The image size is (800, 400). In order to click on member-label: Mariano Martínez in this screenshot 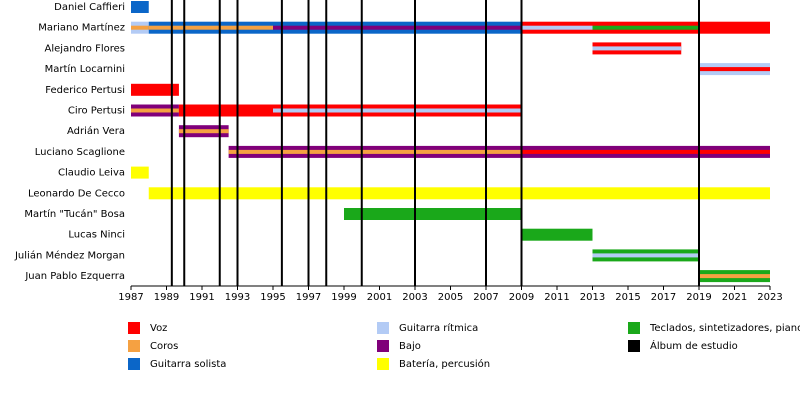, I will do `click(81, 28)`.